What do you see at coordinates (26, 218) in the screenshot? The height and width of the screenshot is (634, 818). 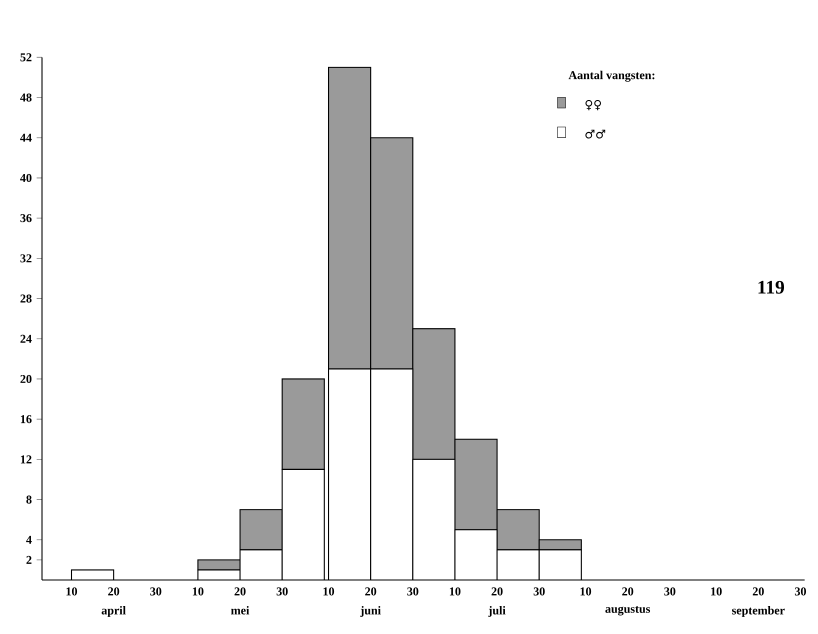 I see `y-tick-label: 36` at bounding box center [26, 218].